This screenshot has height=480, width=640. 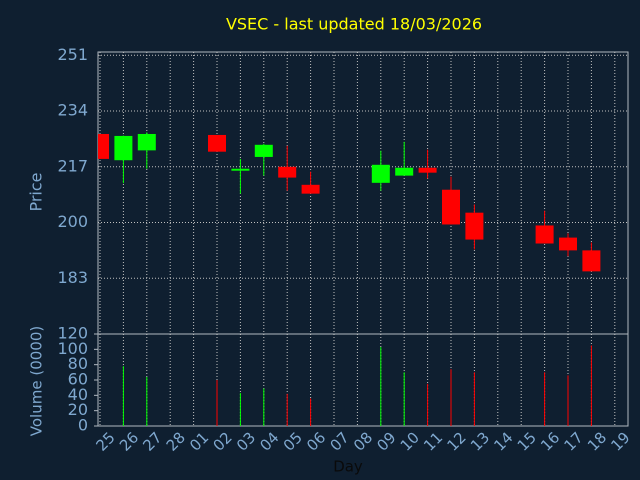 What do you see at coordinates (457, 442) in the screenshot?
I see `x-tick-label: 12` at bounding box center [457, 442].